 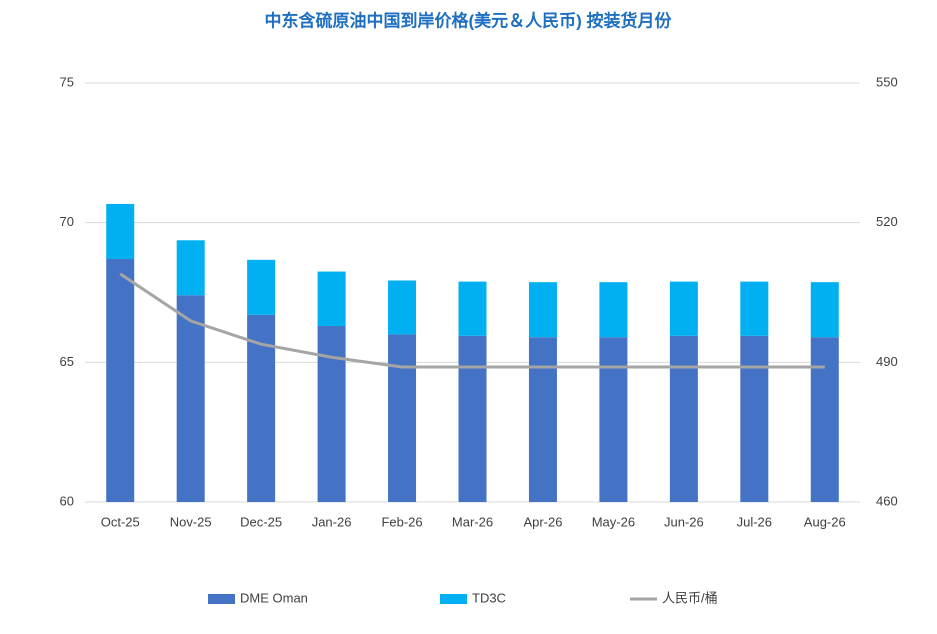 What do you see at coordinates (191, 521) in the screenshot?
I see `x-tick-label: Nov-25` at bounding box center [191, 521].